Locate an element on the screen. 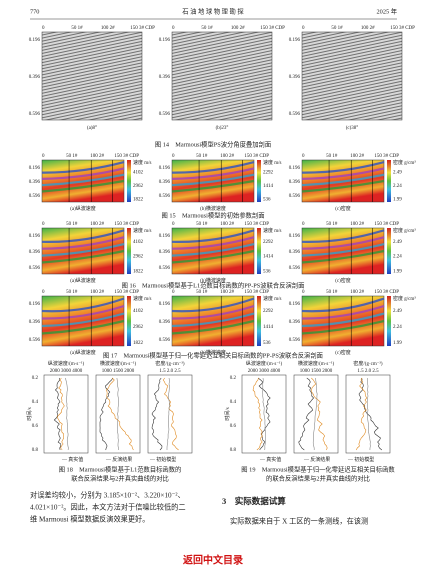  legend-entry: — 初始模型 is located at coordinates (360, 459).